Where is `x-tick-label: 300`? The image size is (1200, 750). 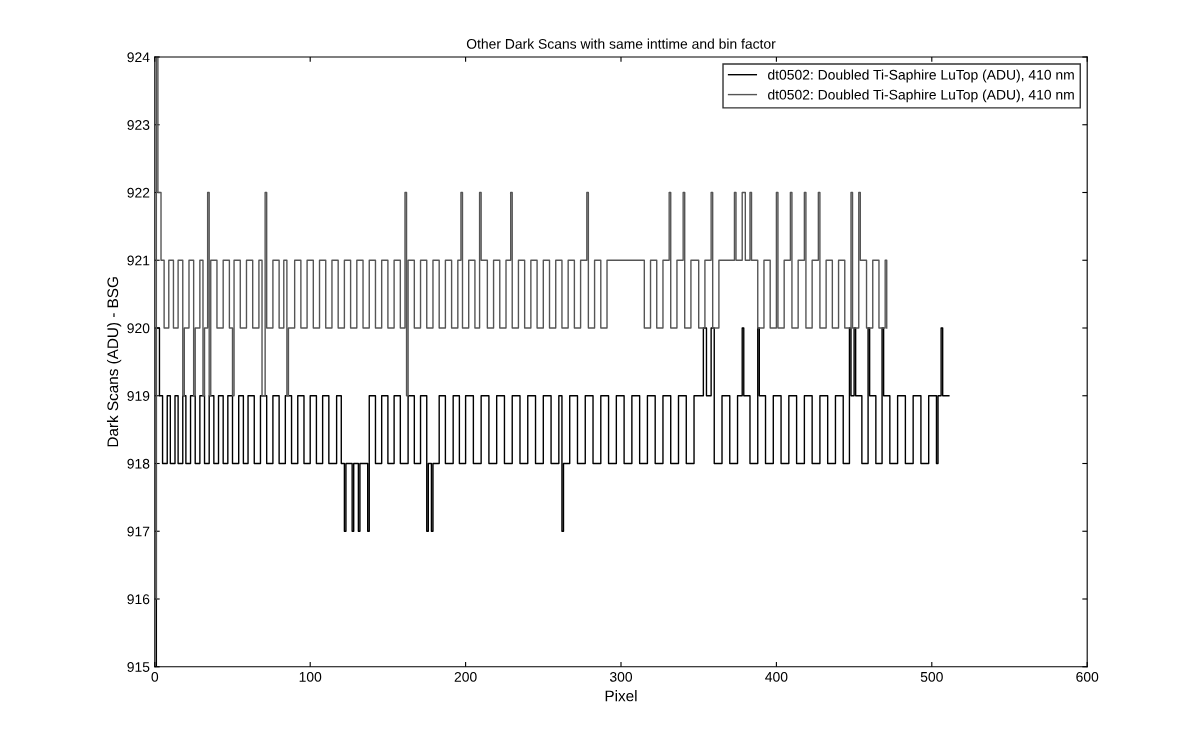 x-tick-label: 300 is located at coordinates (621, 676).